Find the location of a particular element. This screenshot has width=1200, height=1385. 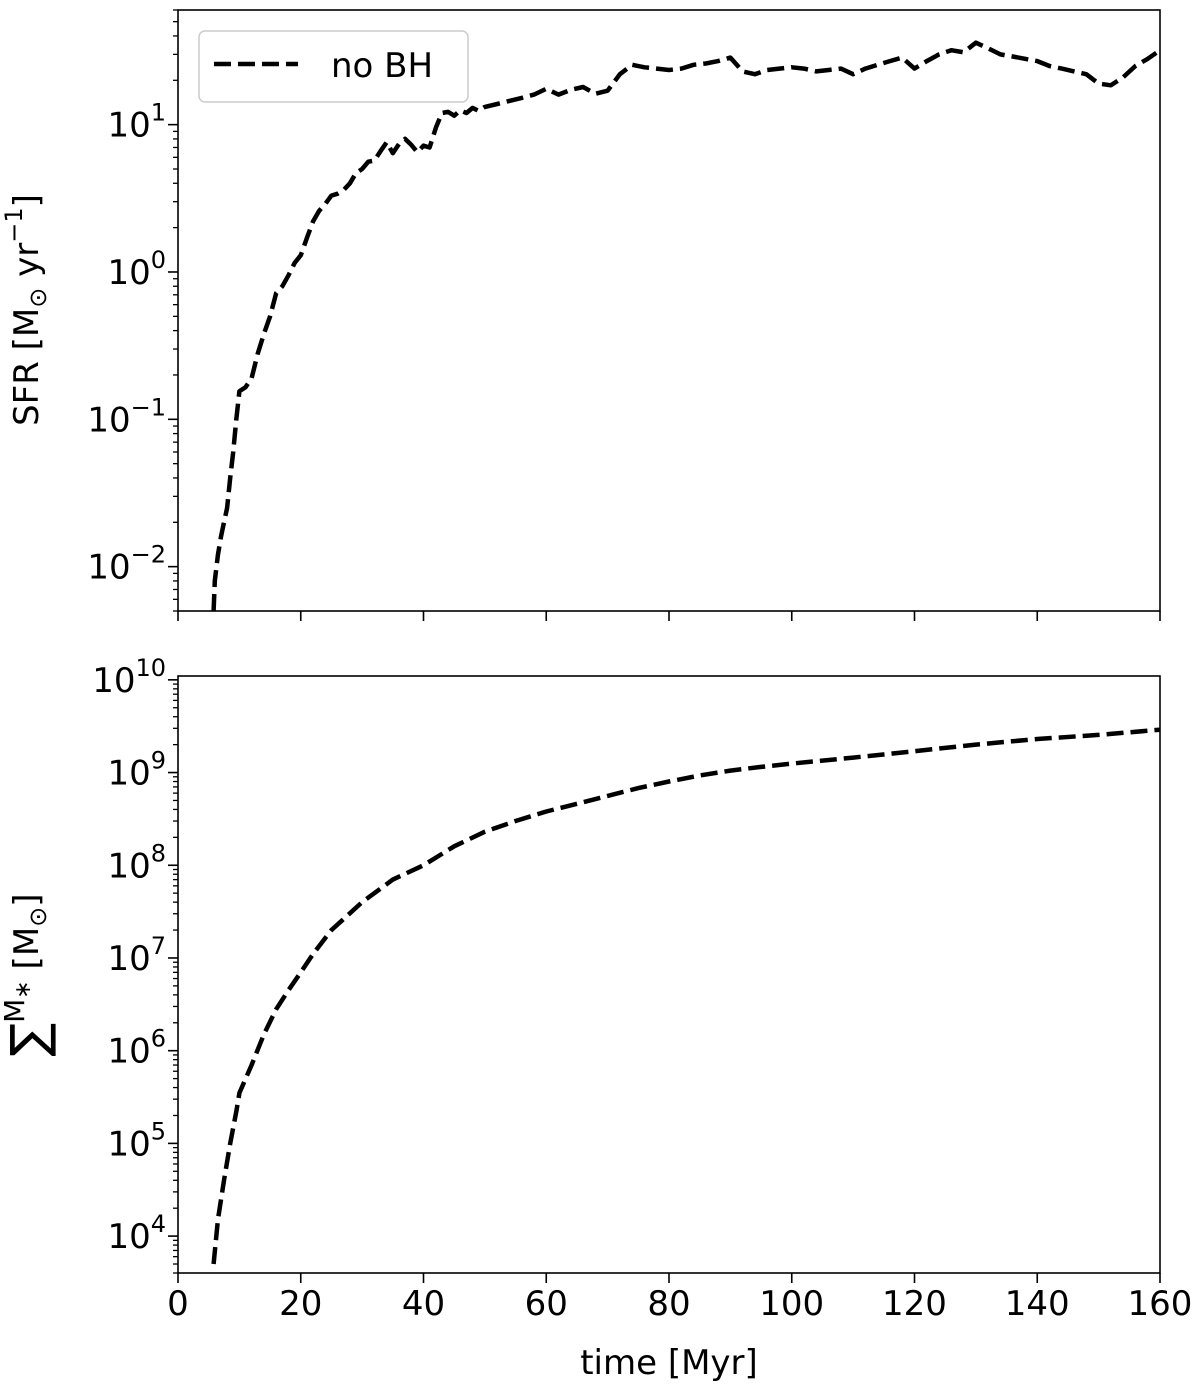

y-tick-label: 10⁸ is located at coordinates (136, 862).